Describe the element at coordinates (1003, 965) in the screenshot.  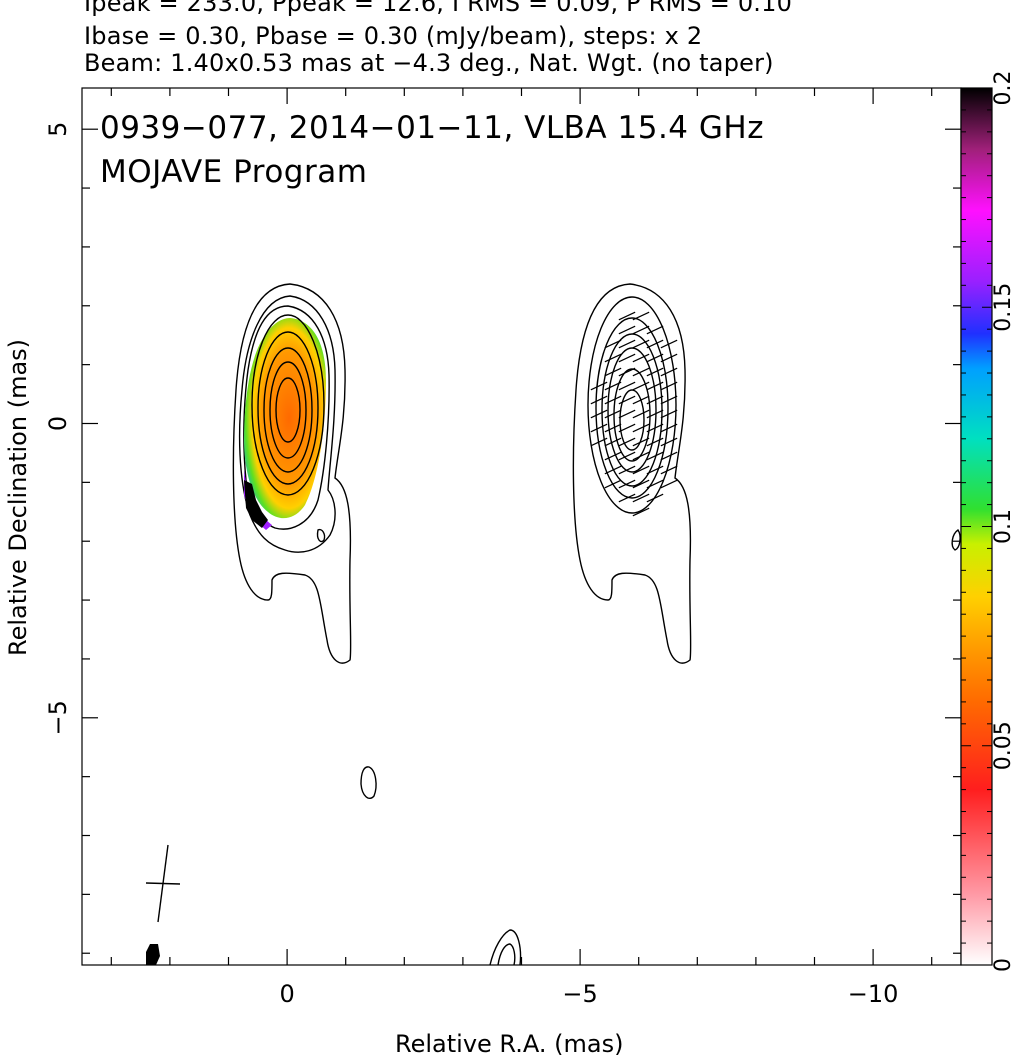
I see `colorbar-tick-label: 0` at that location.